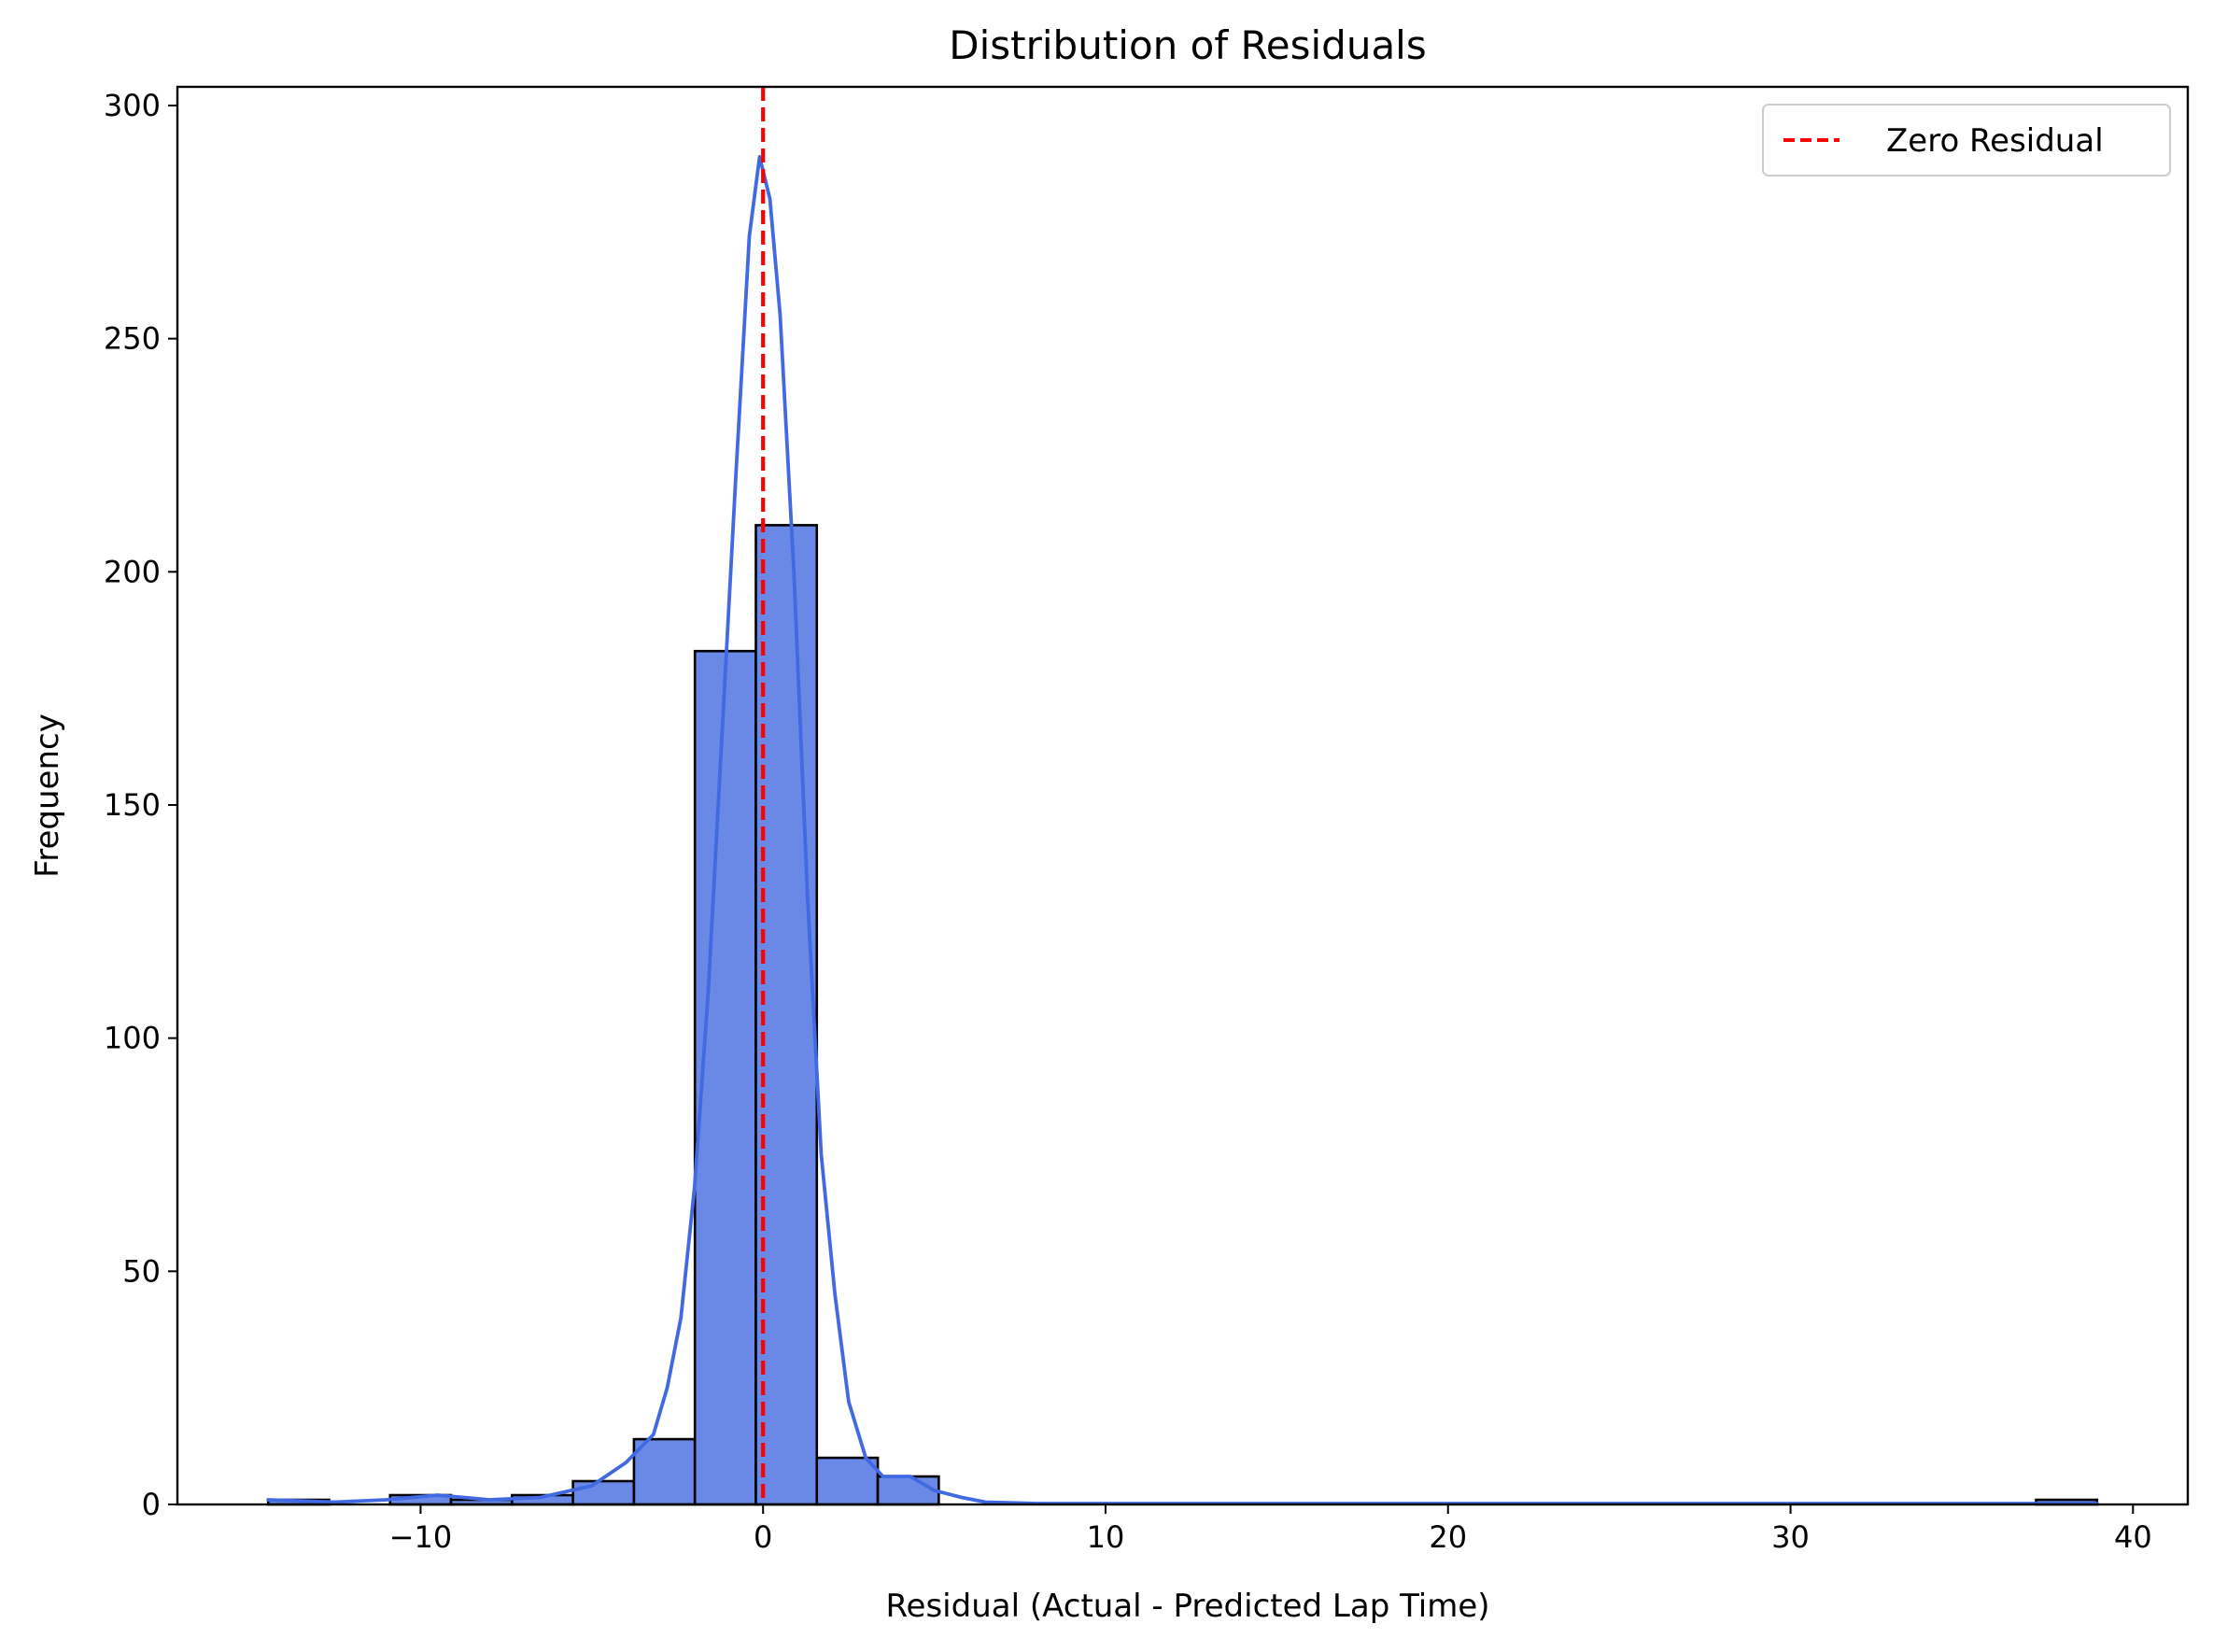  I want to click on x-tick-label: 20, so click(1448, 1537).